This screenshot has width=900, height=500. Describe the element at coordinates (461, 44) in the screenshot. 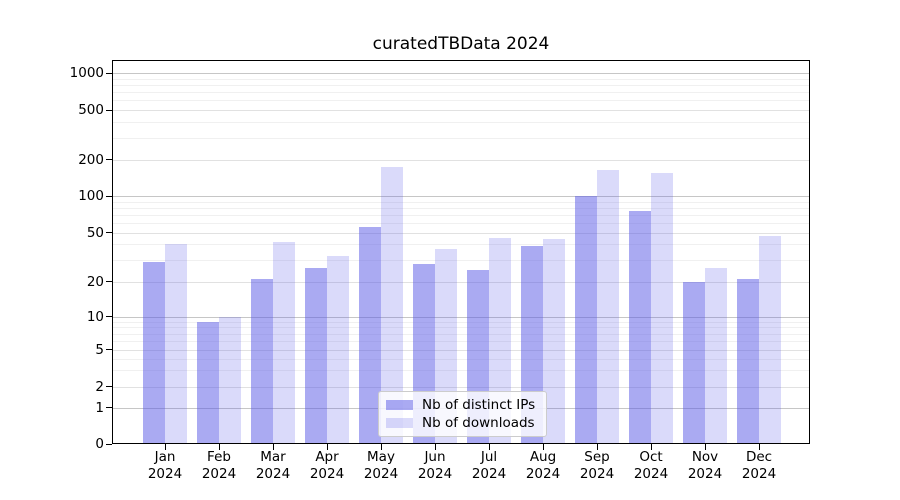

I see `chart-title: curatedTBData 2024` at that location.